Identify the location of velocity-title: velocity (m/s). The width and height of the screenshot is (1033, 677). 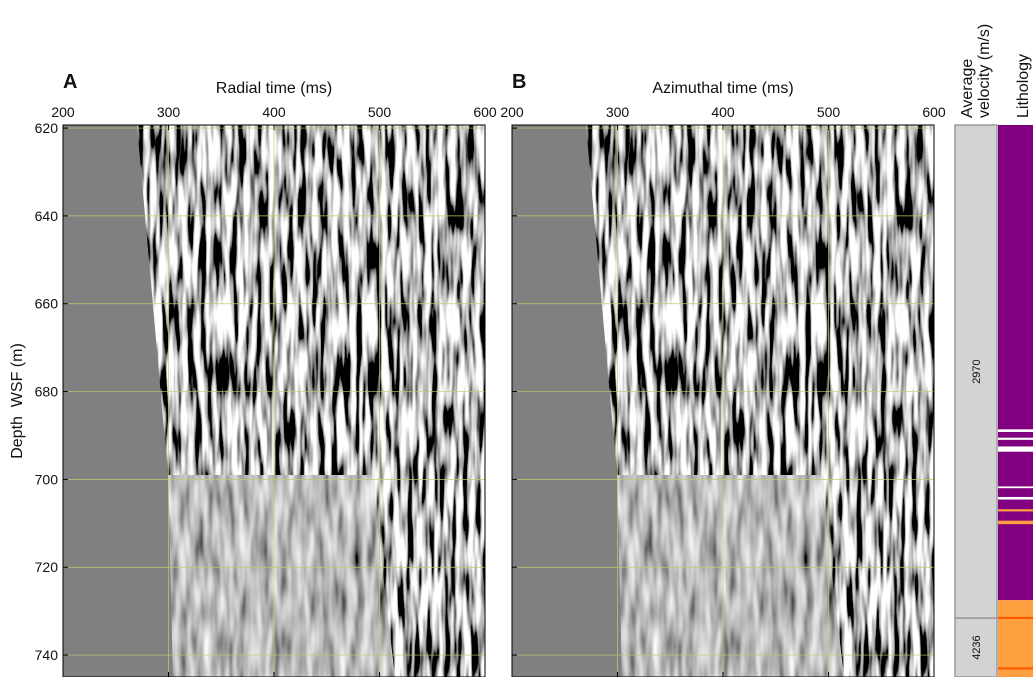
(984, 71).